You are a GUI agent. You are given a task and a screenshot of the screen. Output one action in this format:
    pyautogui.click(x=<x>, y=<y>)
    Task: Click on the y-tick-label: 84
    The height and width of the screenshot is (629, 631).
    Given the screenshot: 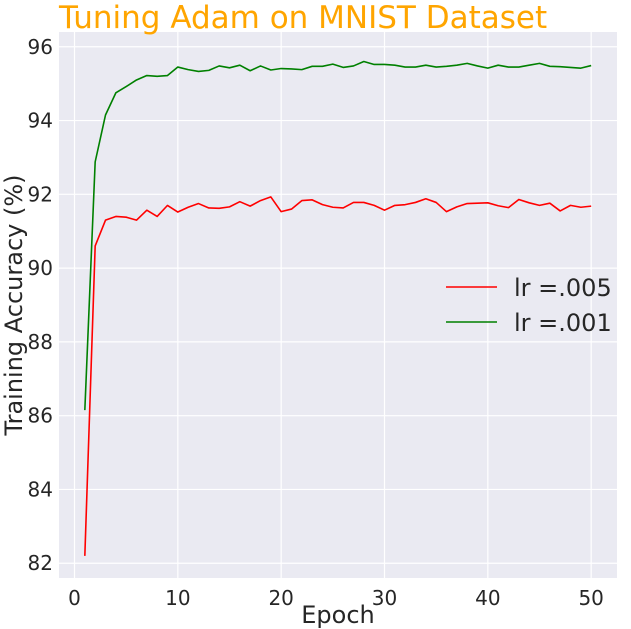 What is the action you would take?
    pyautogui.click(x=40, y=489)
    